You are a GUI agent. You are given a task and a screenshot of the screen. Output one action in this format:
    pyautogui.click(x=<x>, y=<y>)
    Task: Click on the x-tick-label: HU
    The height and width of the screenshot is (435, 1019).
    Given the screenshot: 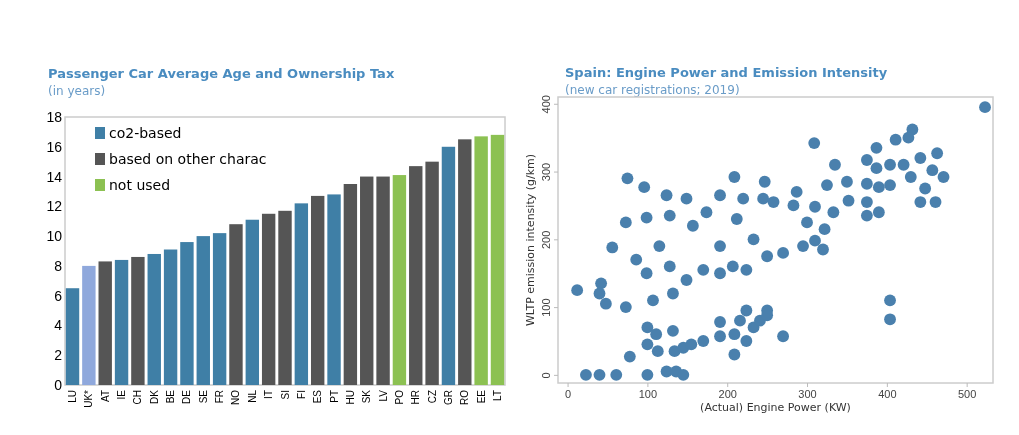 What is the action you would take?
    pyautogui.click(x=350, y=397)
    